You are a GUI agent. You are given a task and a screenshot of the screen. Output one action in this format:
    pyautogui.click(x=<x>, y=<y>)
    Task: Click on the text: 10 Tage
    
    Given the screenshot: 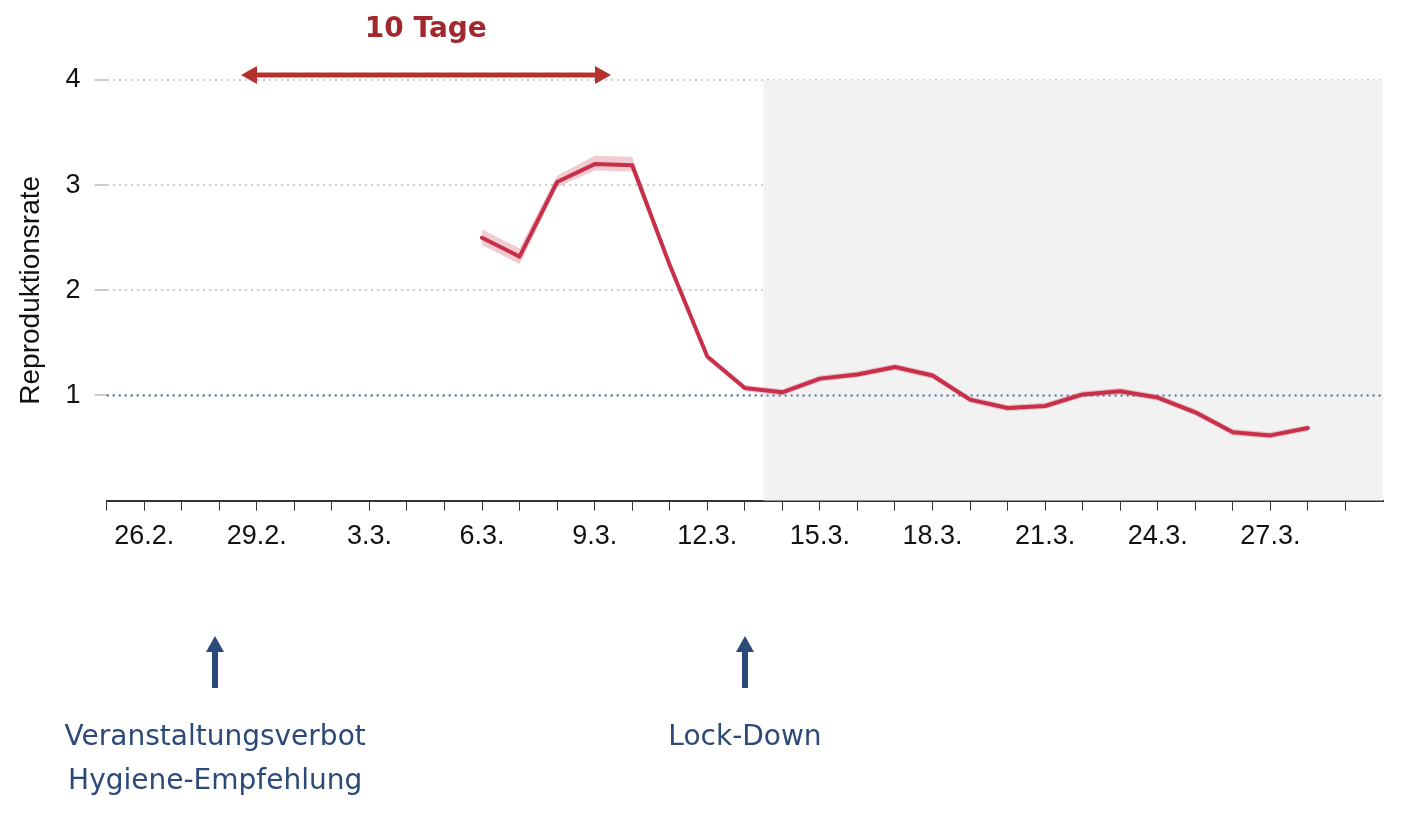 What is the action you would take?
    pyautogui.click(x=425, y=28)
    